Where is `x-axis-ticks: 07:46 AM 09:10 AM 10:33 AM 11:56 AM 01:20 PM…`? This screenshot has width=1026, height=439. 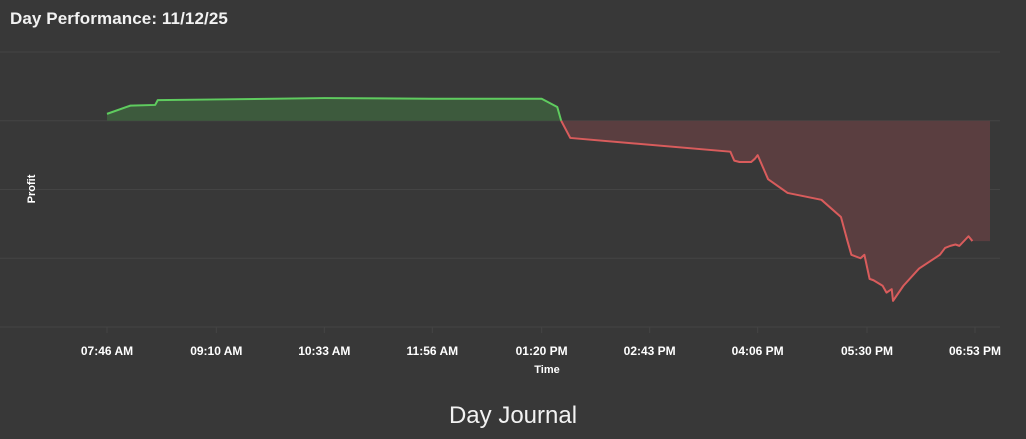 x-axis-ticks: 07:46 AM 09:10 AM 10:33 AM 11:56 AM 01:20 PM… is located at coordinates (541, 342).